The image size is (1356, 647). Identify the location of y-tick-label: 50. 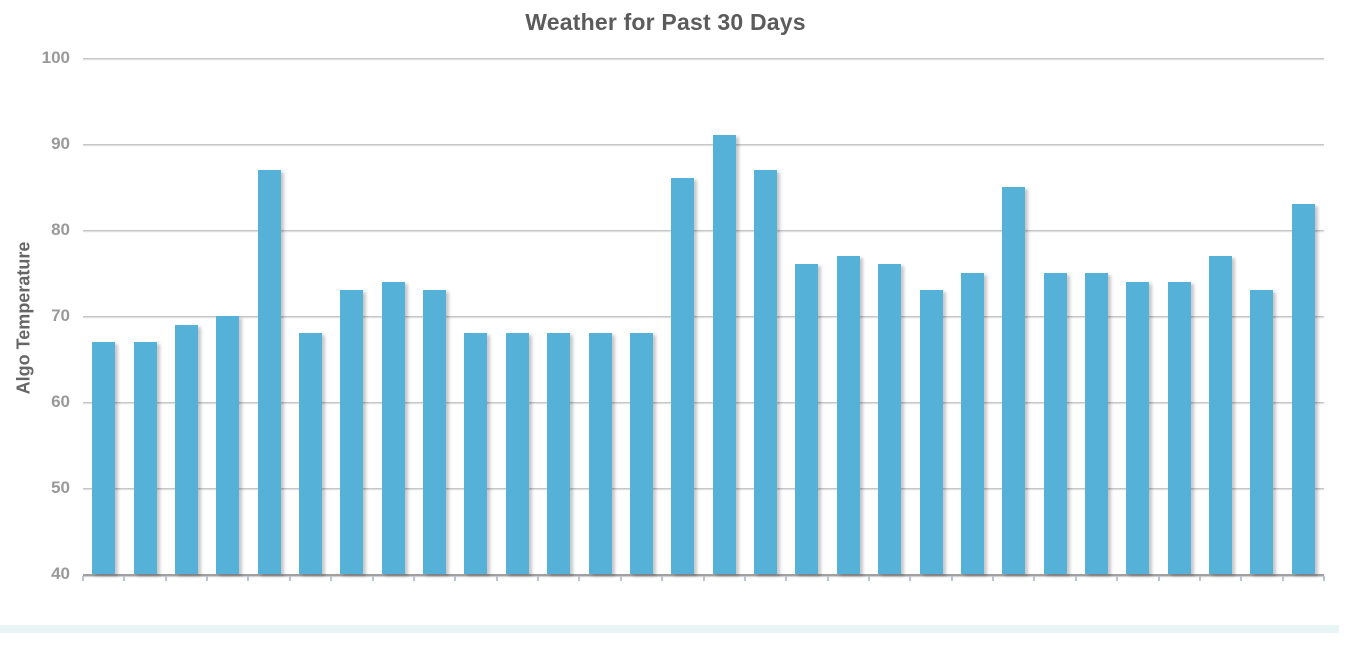
(60, 487).